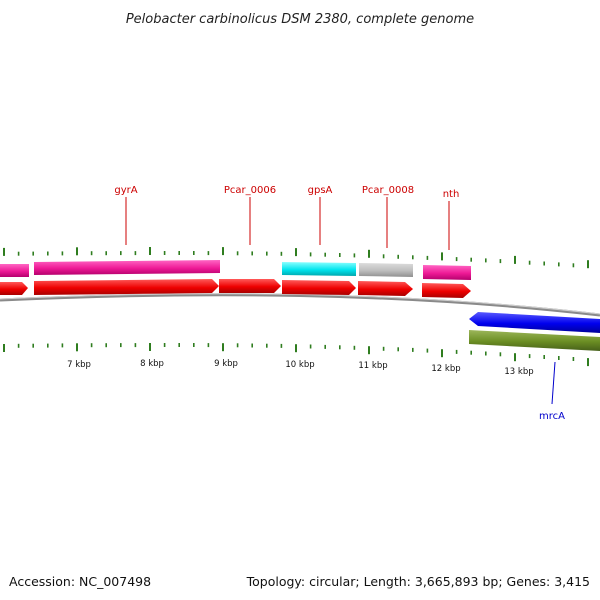 The height and width of the screenshot is (600, 600). Describe the element at coordinates (250, 190) in the screenshot. I see `gene-label-Pcar_0006: Pcar_0006` at that location.